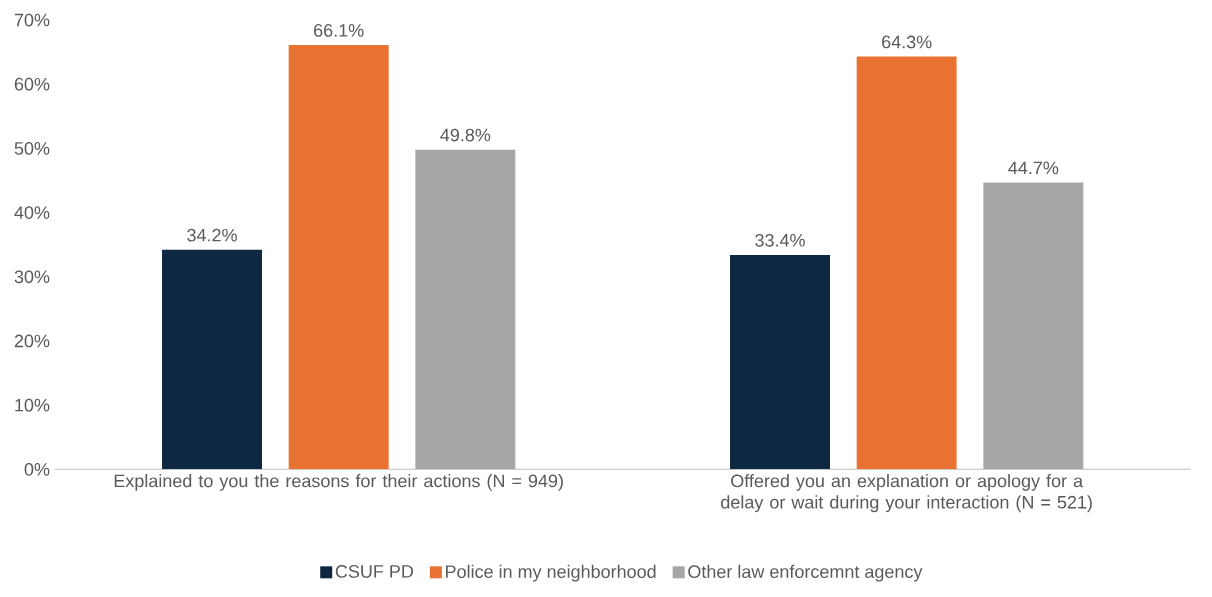 This screenshot has height=597, width=1212. What do you see at coordinates (551, 573) in the screenshot?
I see `legend-label: Police in my neighborhood` at bounding box center [551, 573].